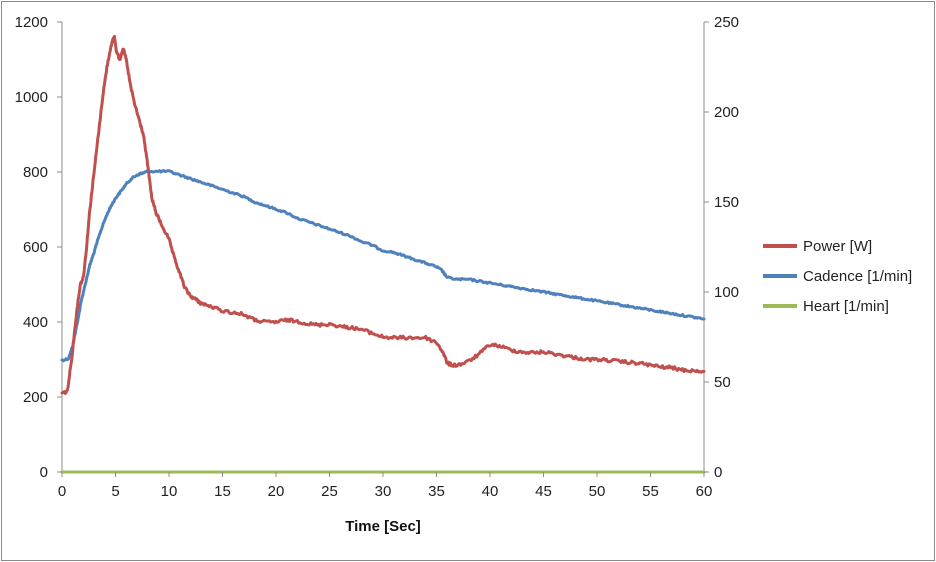 This screenshot has height=562, width=936. Describe the element at coordinates (718, 472) in the screenshot. I see `y-tick-label-right: 0` at that location.